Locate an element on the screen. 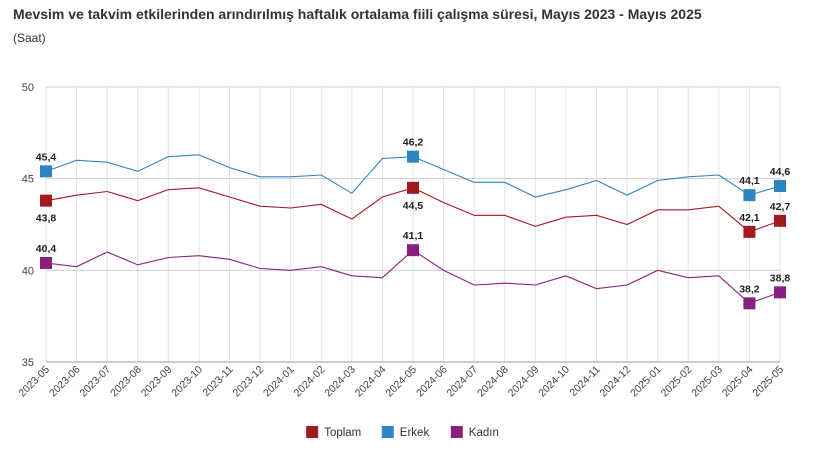 This screenshot has width=814, height=451. x-tick-label: 2023-12 is located at coordinates (248, 382).